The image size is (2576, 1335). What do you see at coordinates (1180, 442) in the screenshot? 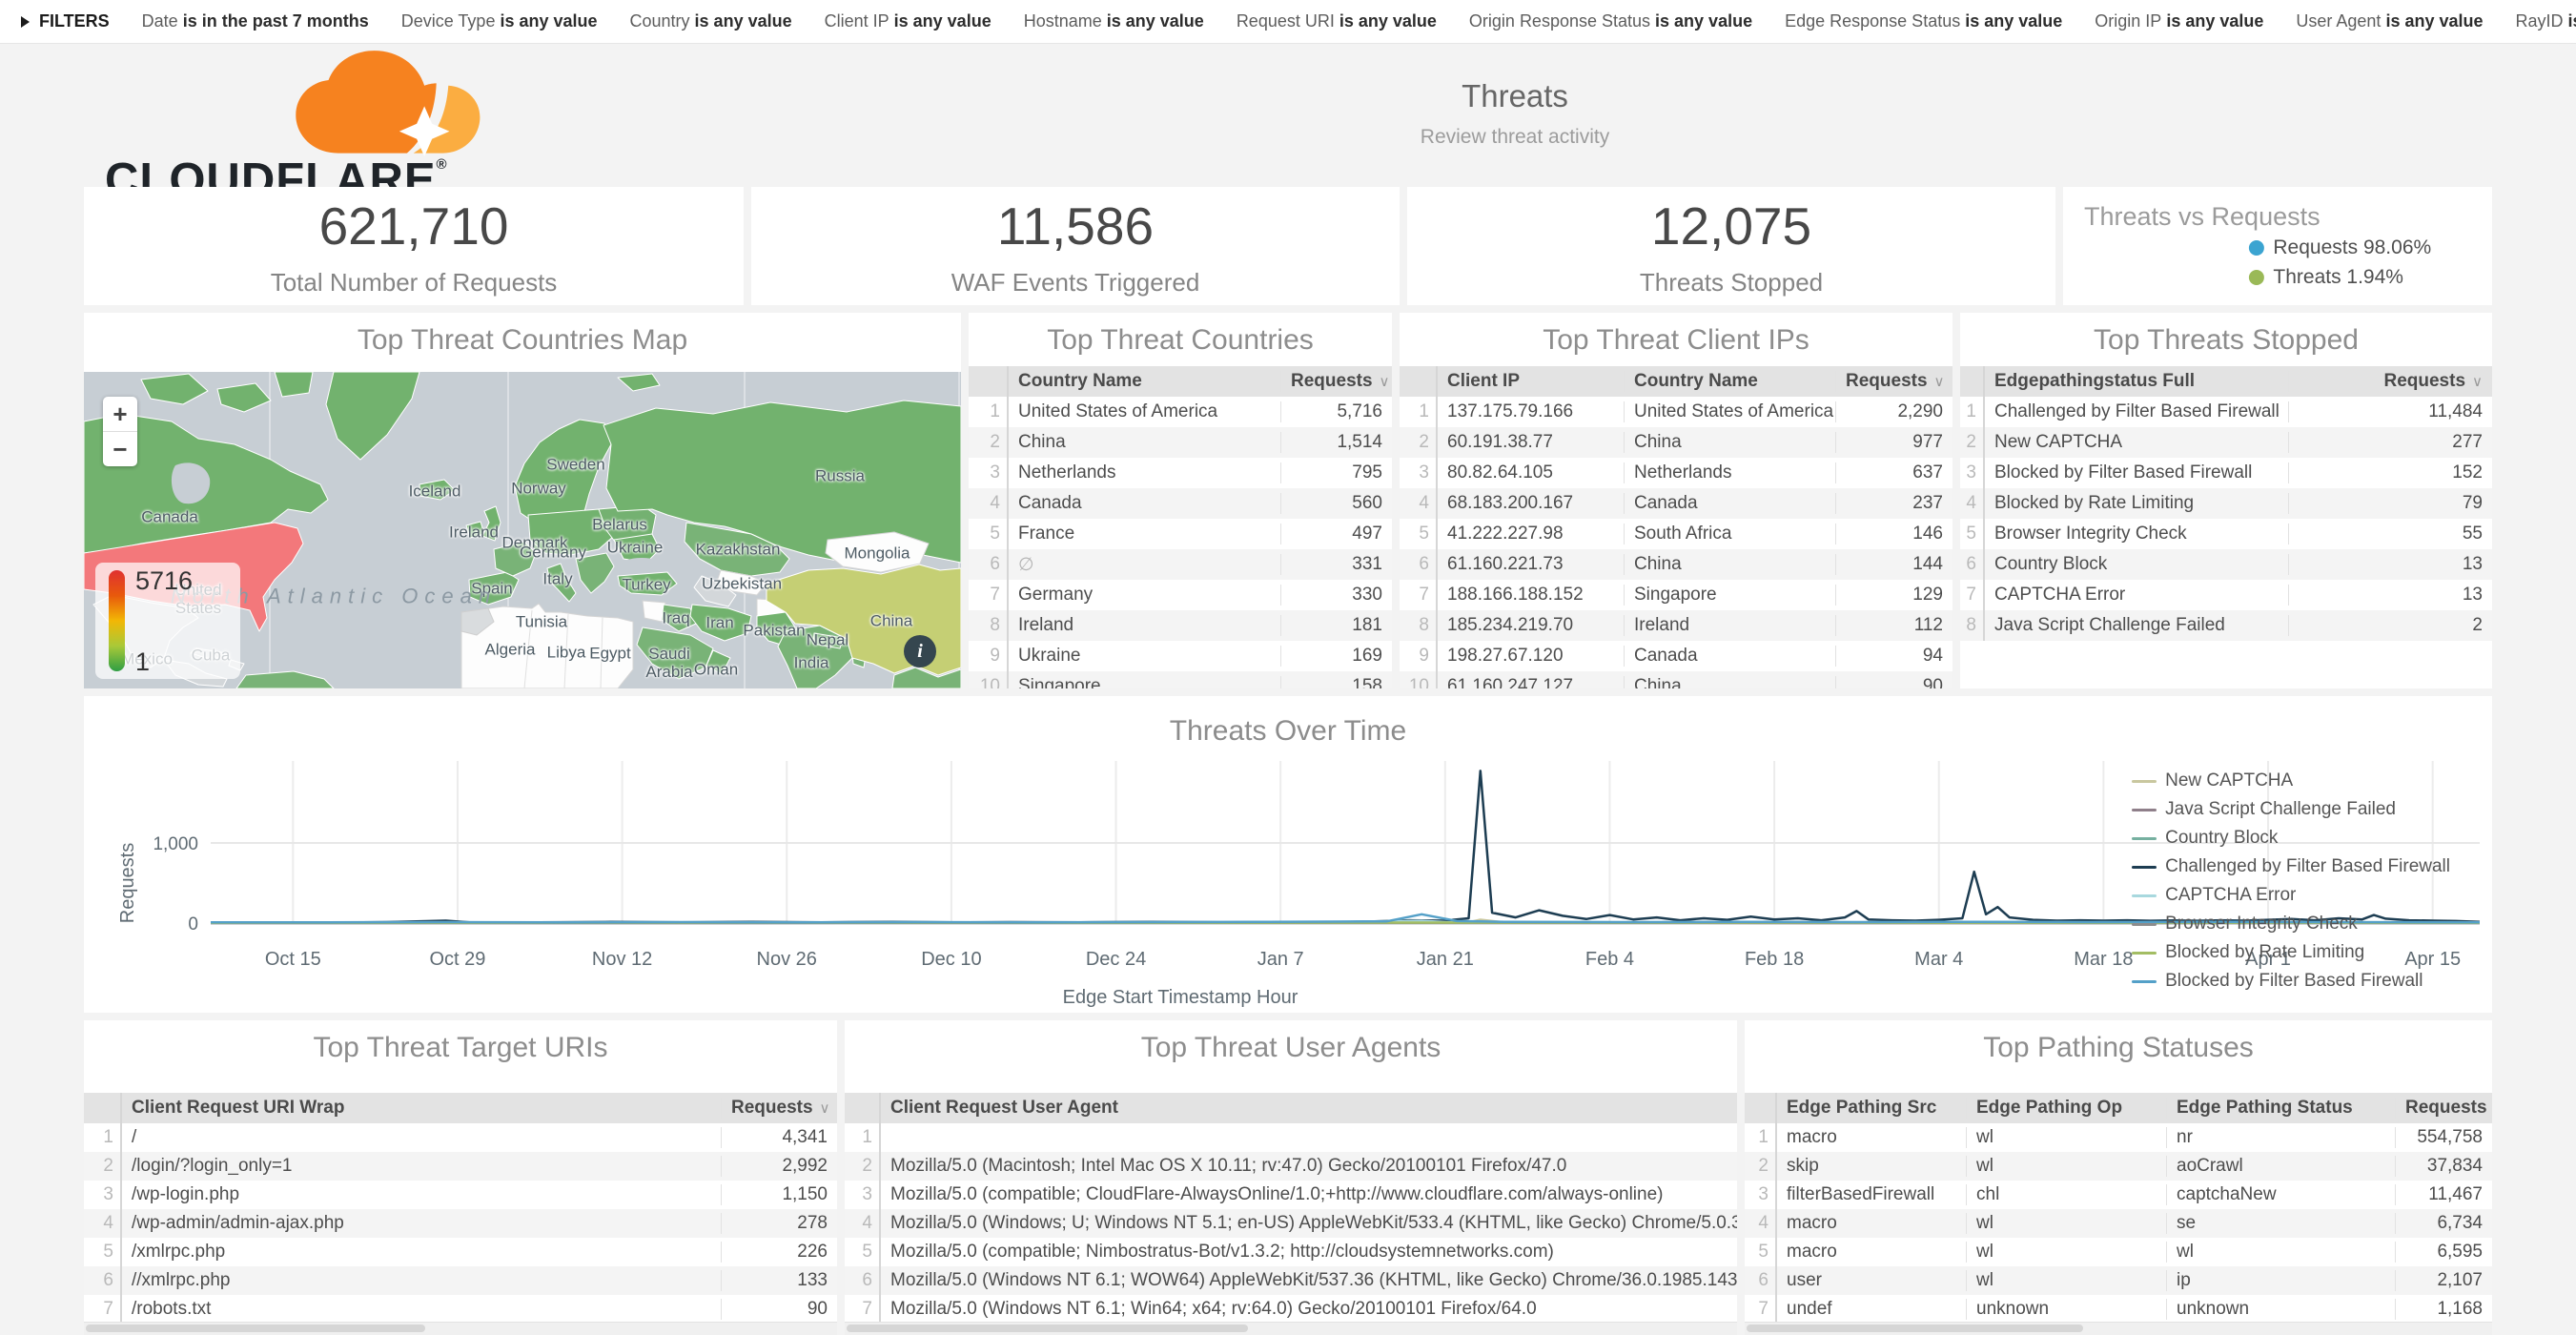
I see `table-row: 2 China 1,514` at bounding box center [1180, 442].